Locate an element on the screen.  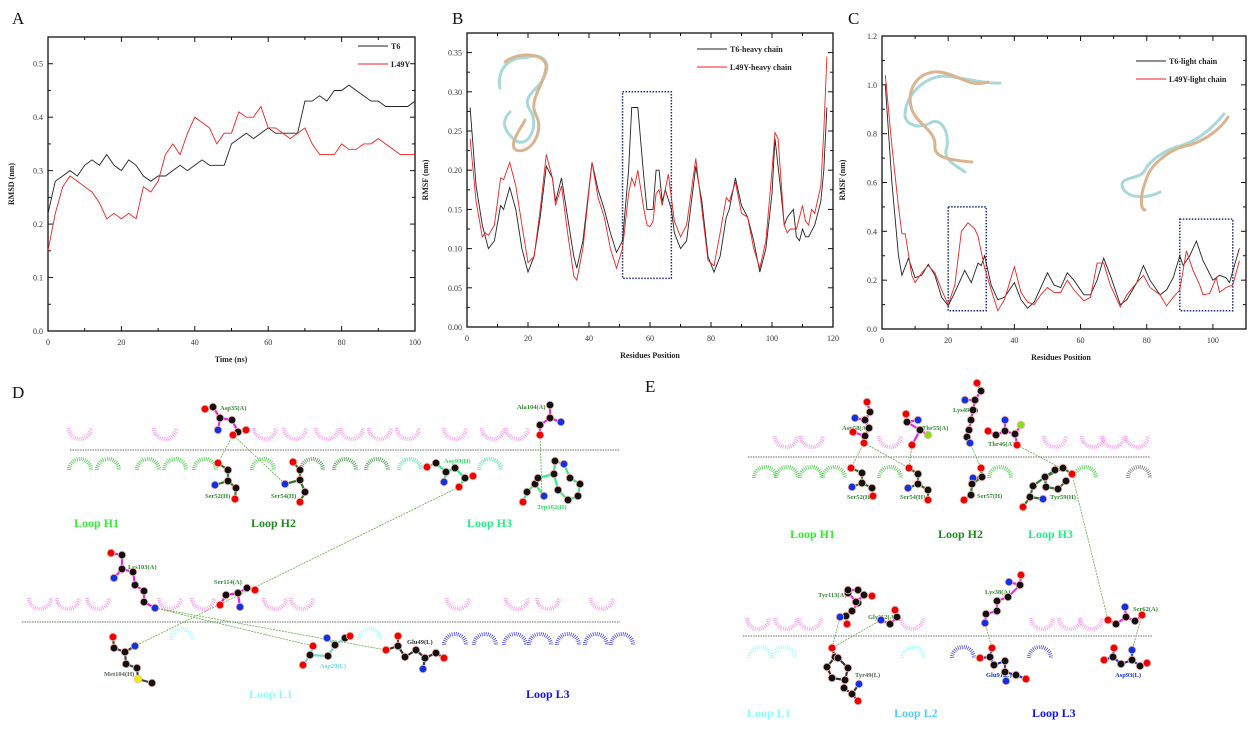
panel-label-a: A is located at coordinates (18, 18).